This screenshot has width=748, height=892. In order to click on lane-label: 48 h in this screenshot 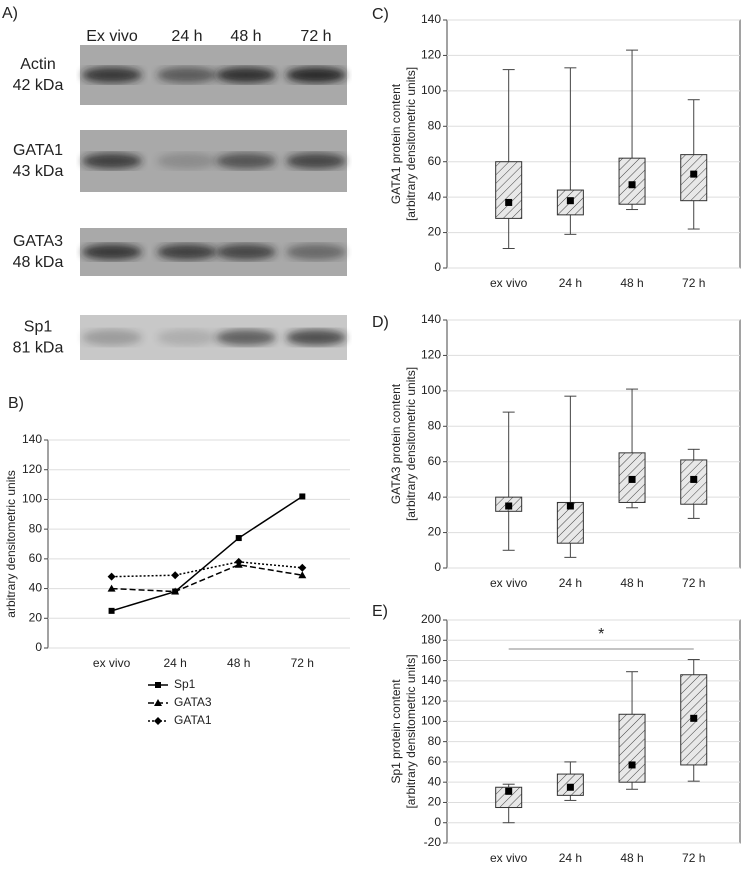, I will do `click(245, 36)`.